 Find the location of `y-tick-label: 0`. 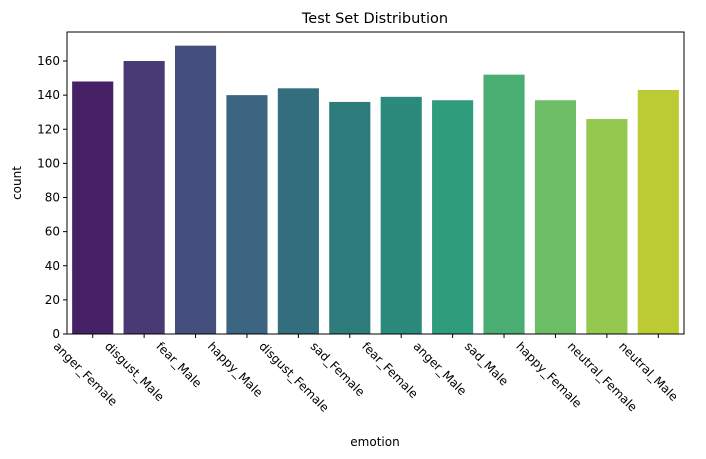

y-tick-label: 0 is located at coordinates (56, 334).